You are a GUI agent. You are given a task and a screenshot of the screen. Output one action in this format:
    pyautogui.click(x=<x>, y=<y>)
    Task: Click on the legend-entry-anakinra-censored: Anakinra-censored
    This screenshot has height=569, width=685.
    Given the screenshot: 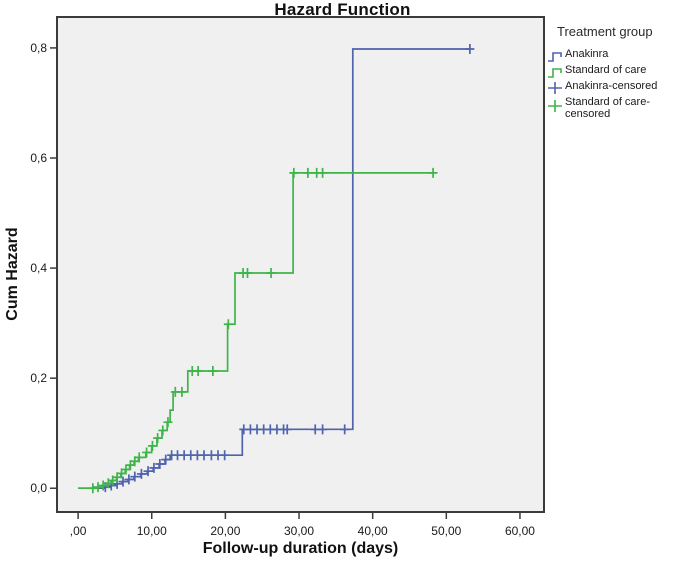 What is the action you would take?
    pyautogui.click(x=616, y=87)
    